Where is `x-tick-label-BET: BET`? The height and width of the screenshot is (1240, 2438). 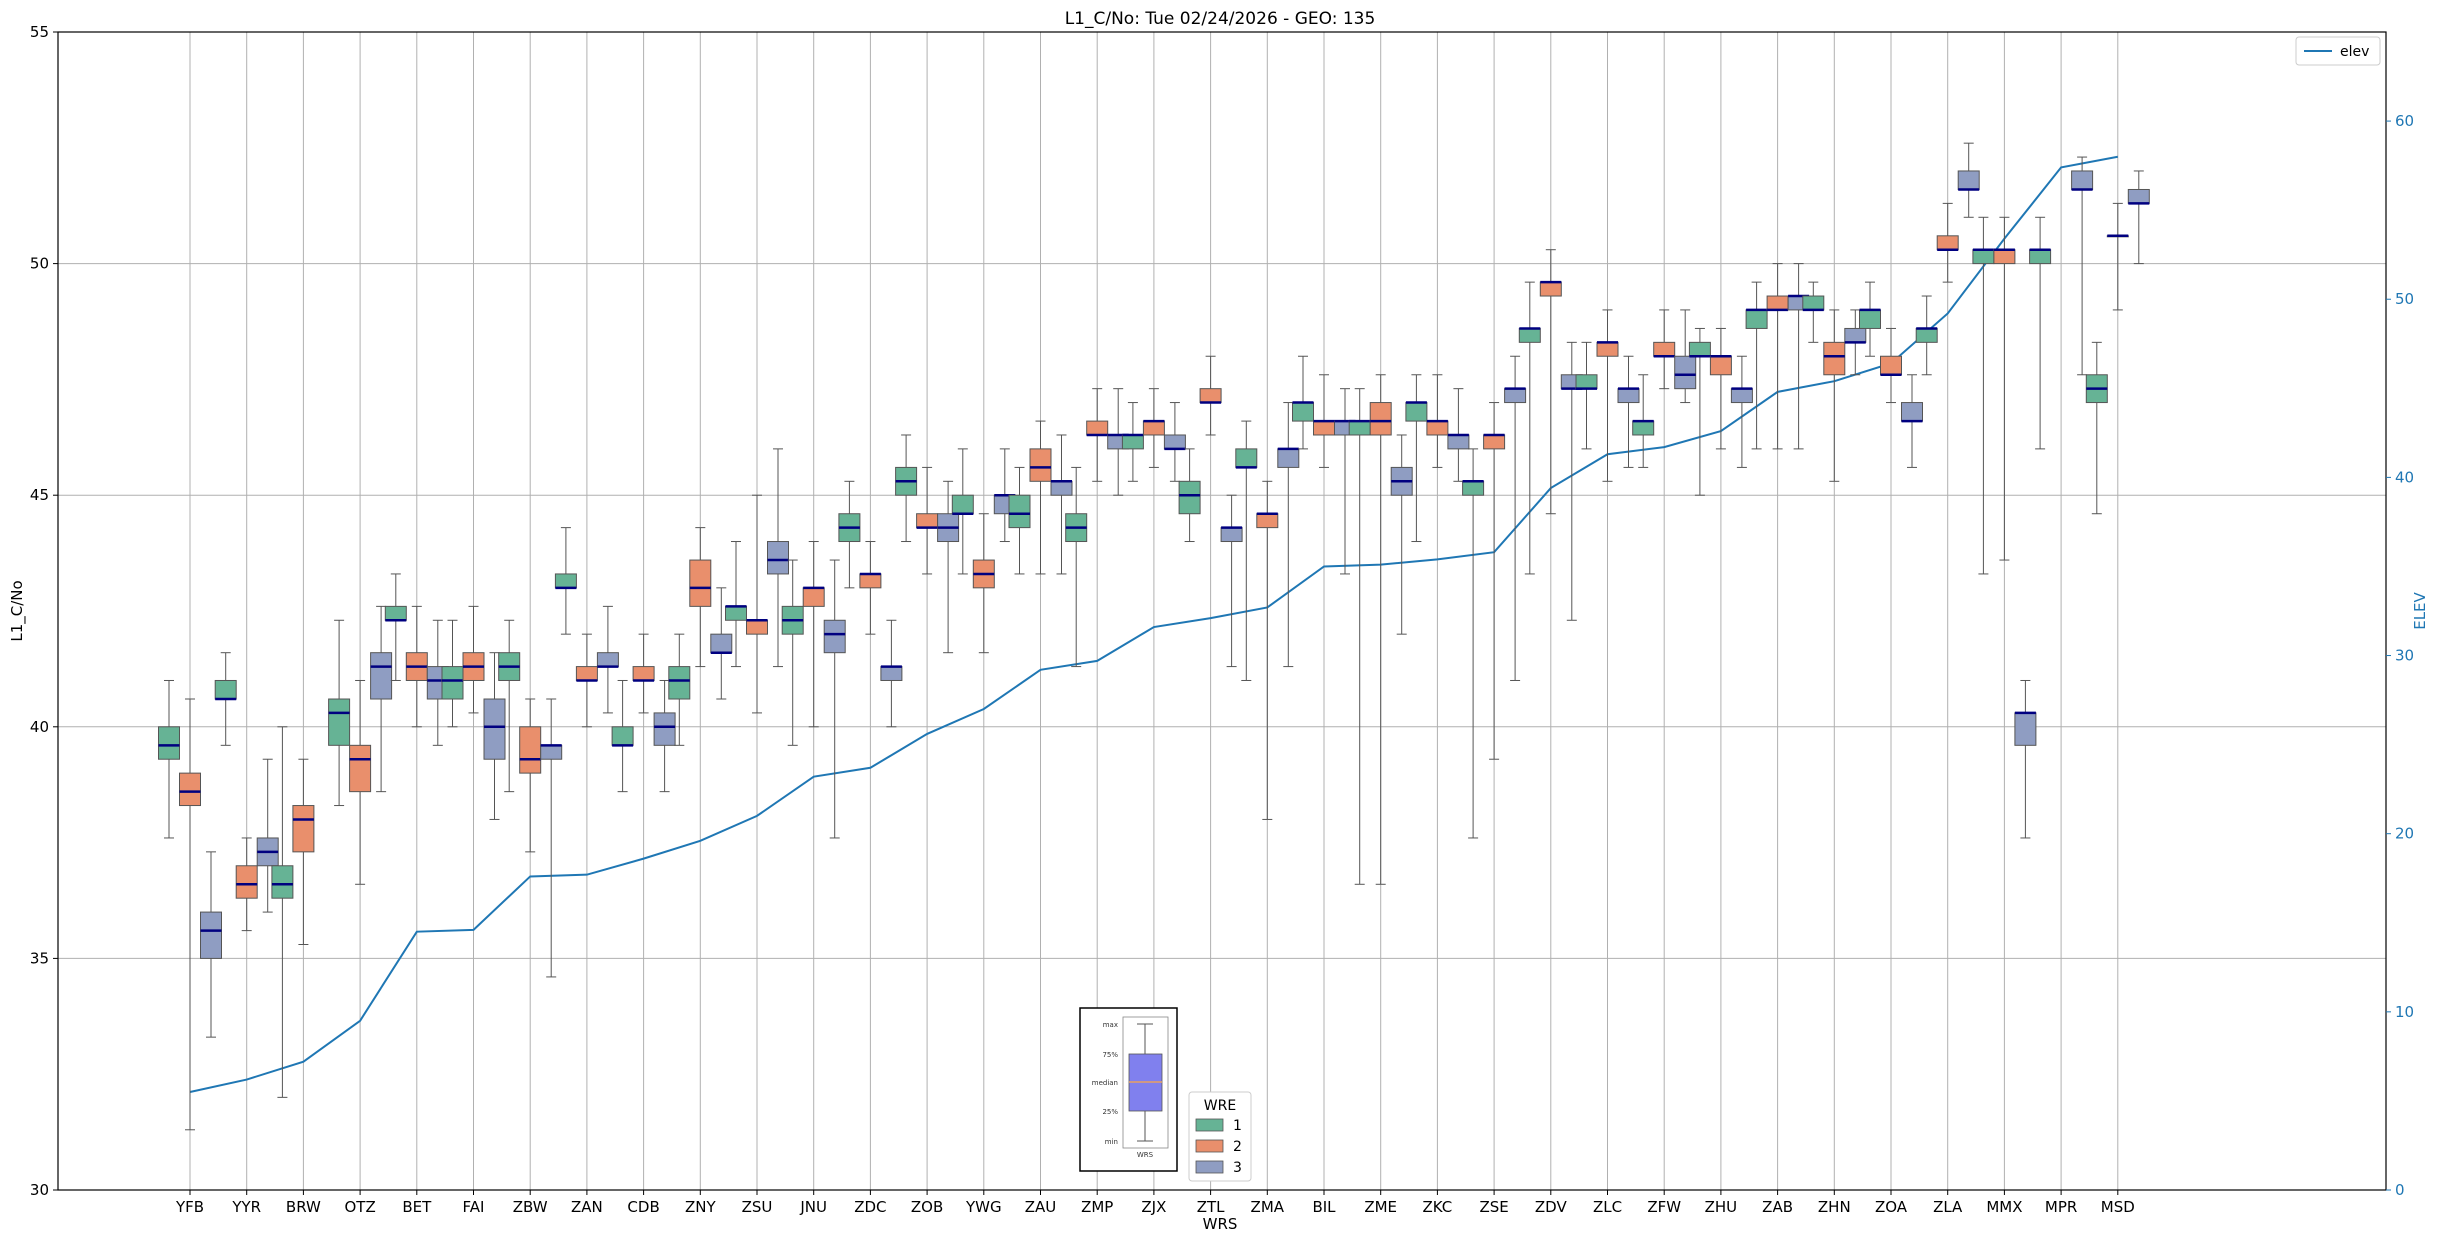
x-tick-label-BET: BET is located at coordinates (417, 1207).